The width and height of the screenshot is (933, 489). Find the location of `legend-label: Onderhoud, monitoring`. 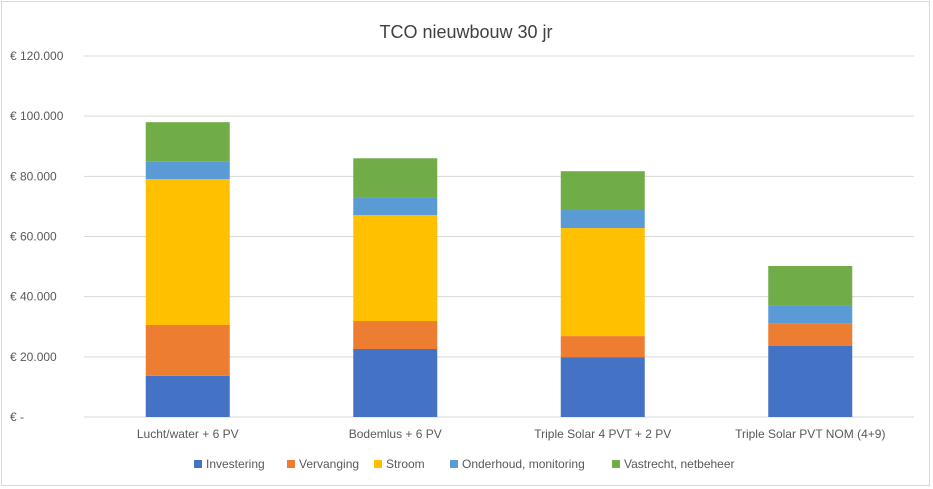

legend-label: Onderhoud, monitoring is located at coordinates (523, 464).